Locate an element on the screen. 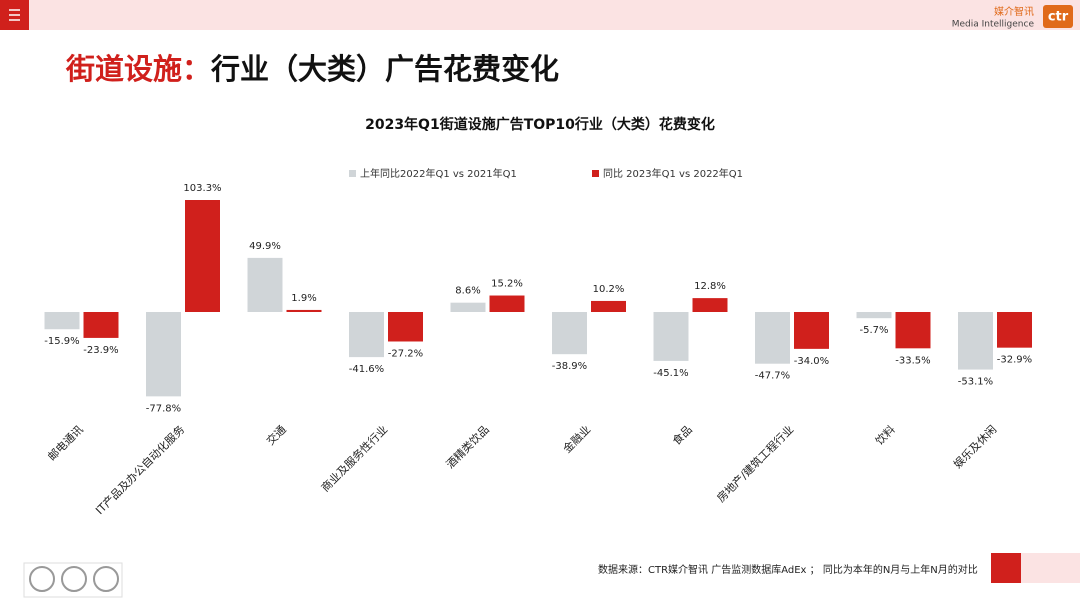 The image size is (1080, 608). footer-block is located at coordinates (1006, 568).